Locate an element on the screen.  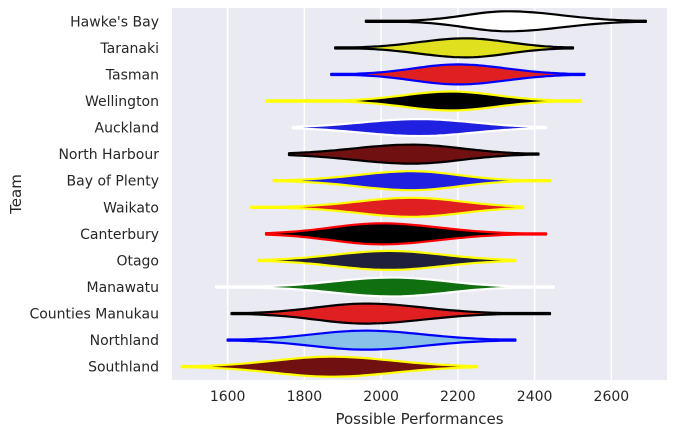
y-tick-label: Hawke's Bay is located at coordinates (114, 22).